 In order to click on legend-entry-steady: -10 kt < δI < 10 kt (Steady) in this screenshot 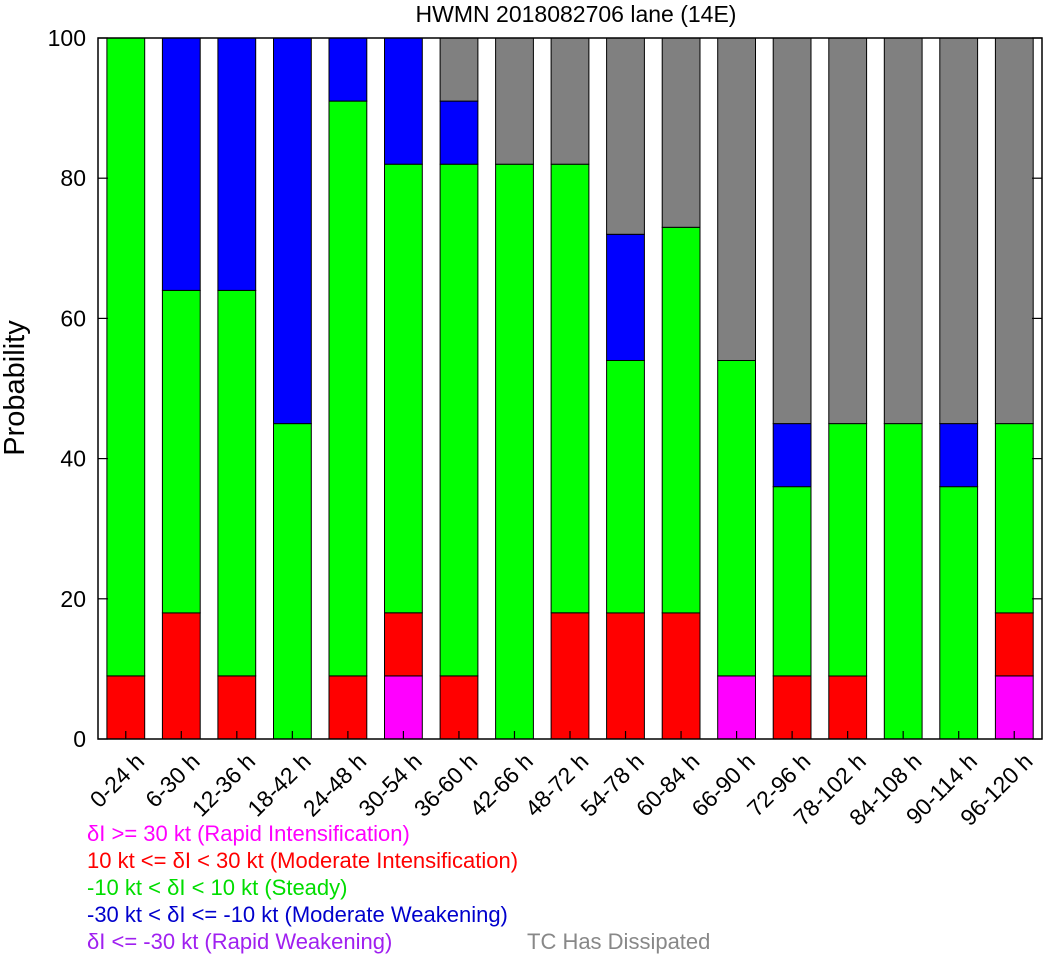, I will do `click(217, 887)`.